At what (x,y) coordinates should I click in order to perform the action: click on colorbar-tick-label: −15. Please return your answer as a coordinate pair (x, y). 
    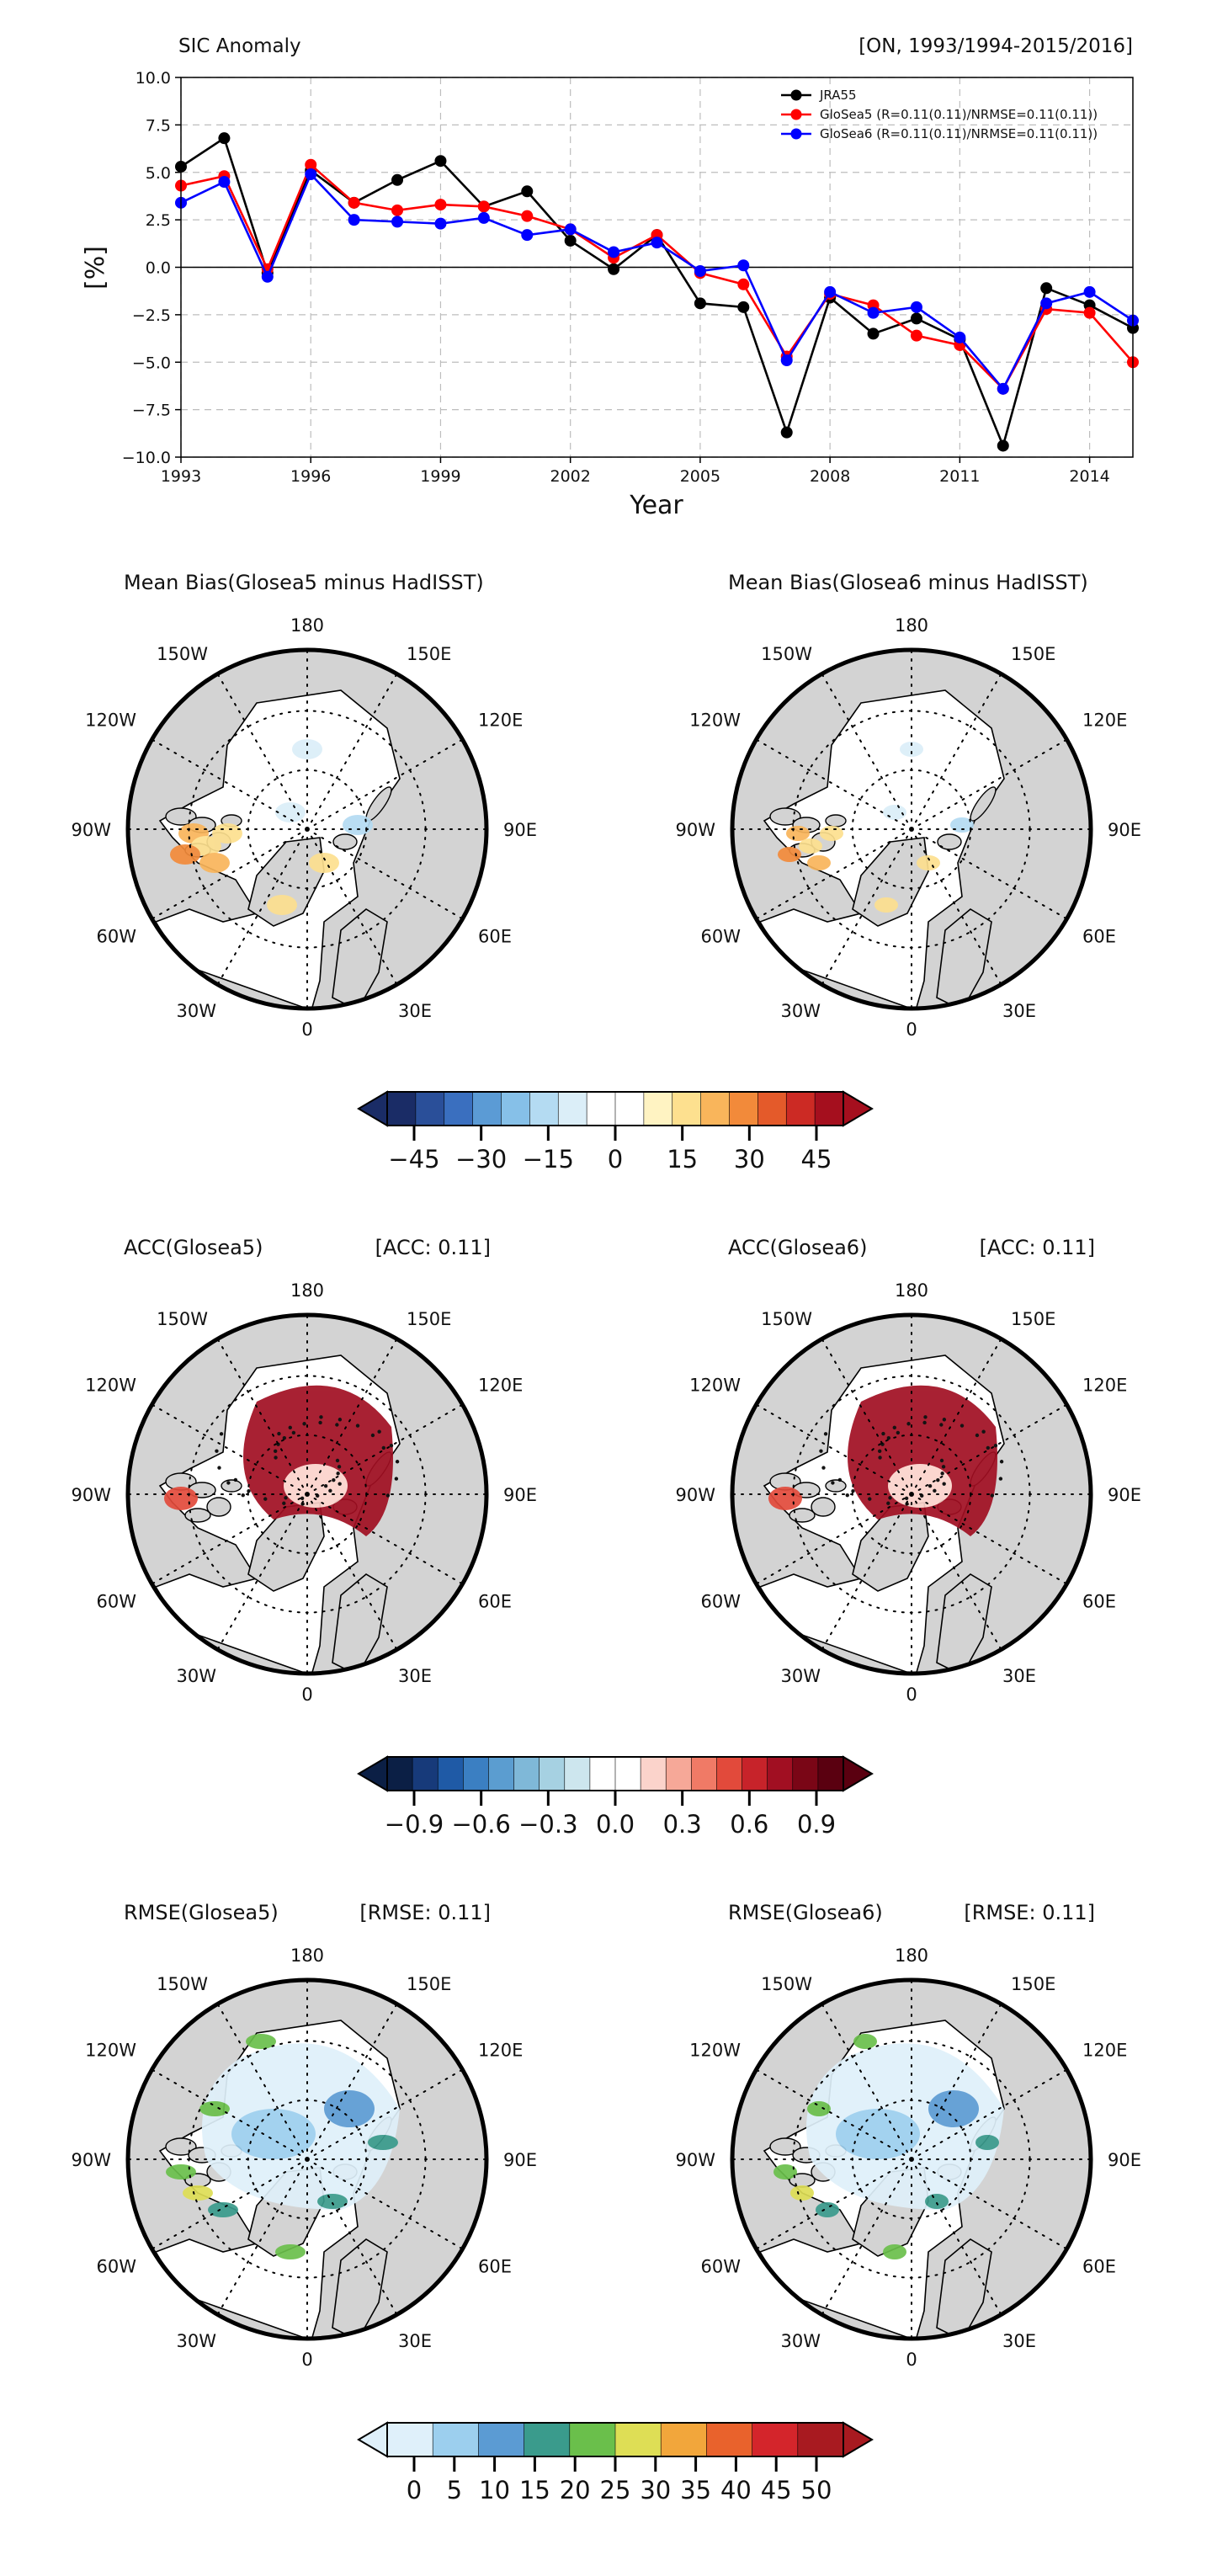
    Looking at the image, I should click on (548, 1159).